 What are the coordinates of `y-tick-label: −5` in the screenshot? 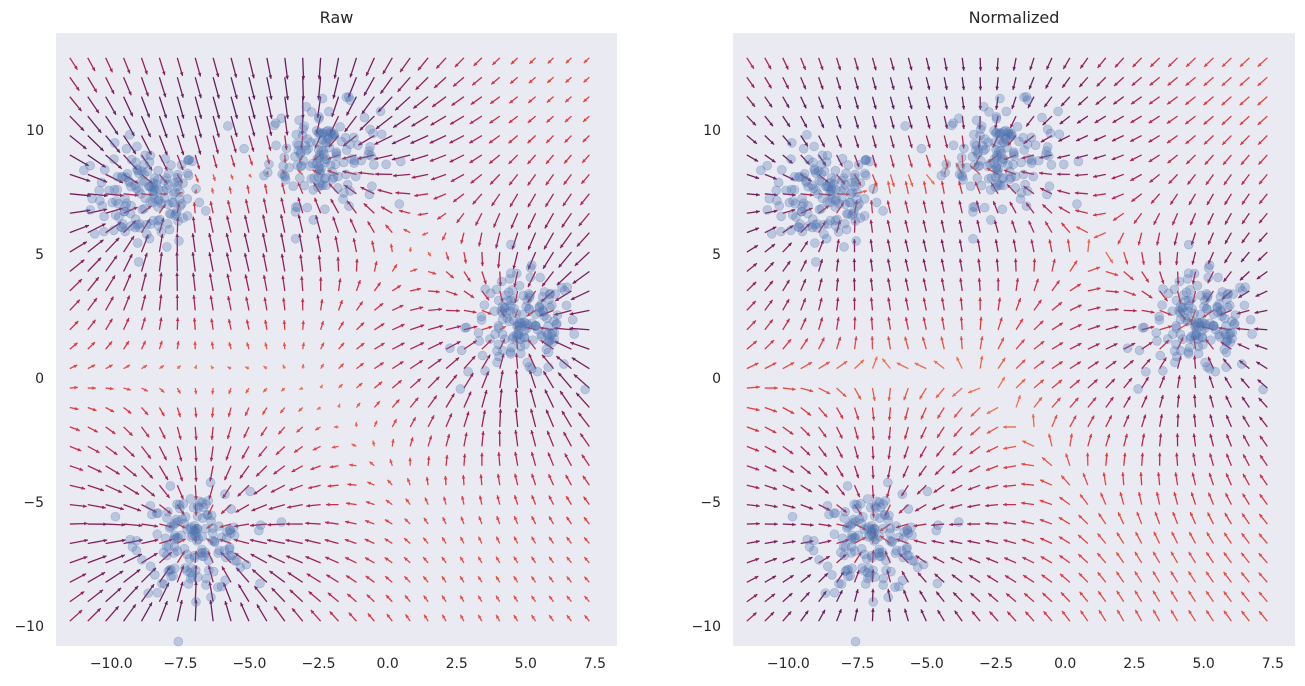 It's located at (33, 503).